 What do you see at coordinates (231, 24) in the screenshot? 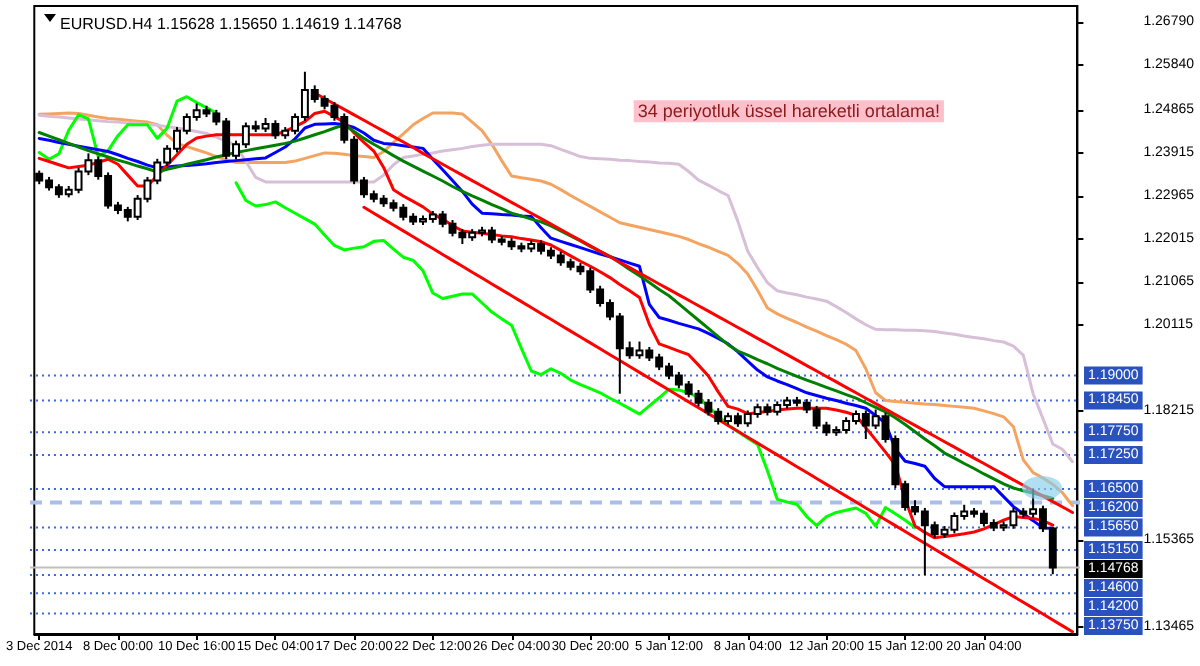
I see `text: EURUSD.H4 1.15628 1.15650 1.14619 1.14768` at bounding box center [231, 24].